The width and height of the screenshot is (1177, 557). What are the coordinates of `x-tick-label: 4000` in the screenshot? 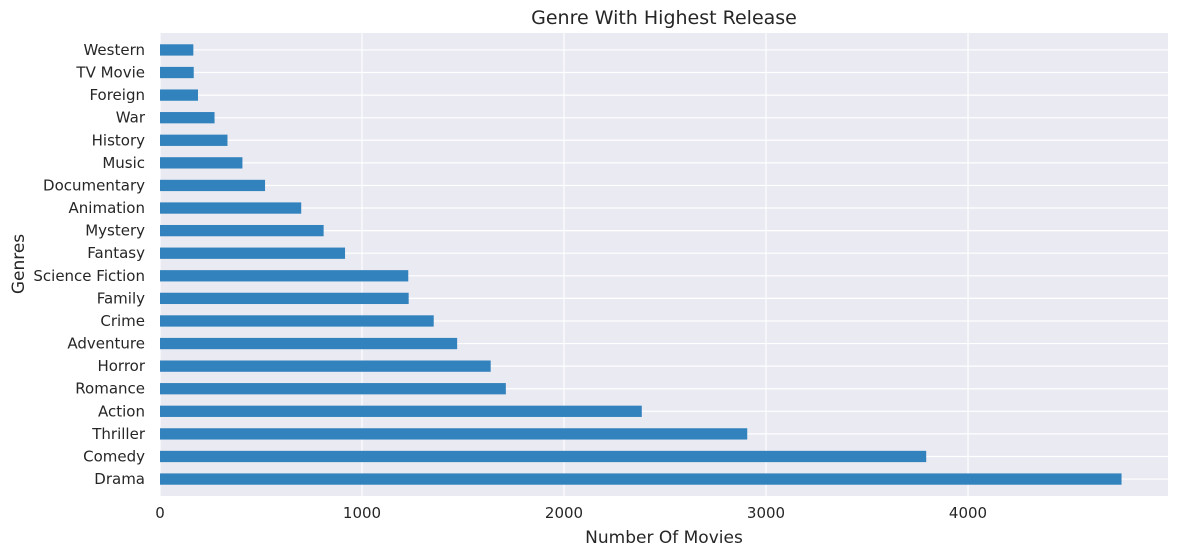 It's located at (968, 513).